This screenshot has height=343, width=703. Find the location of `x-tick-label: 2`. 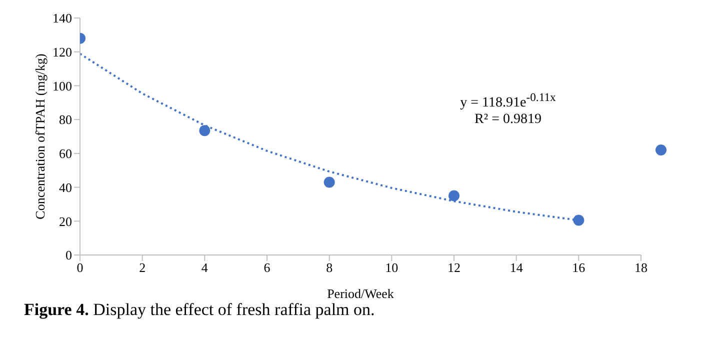

x-tick-label: 2 is located at coordinates (142, 268).